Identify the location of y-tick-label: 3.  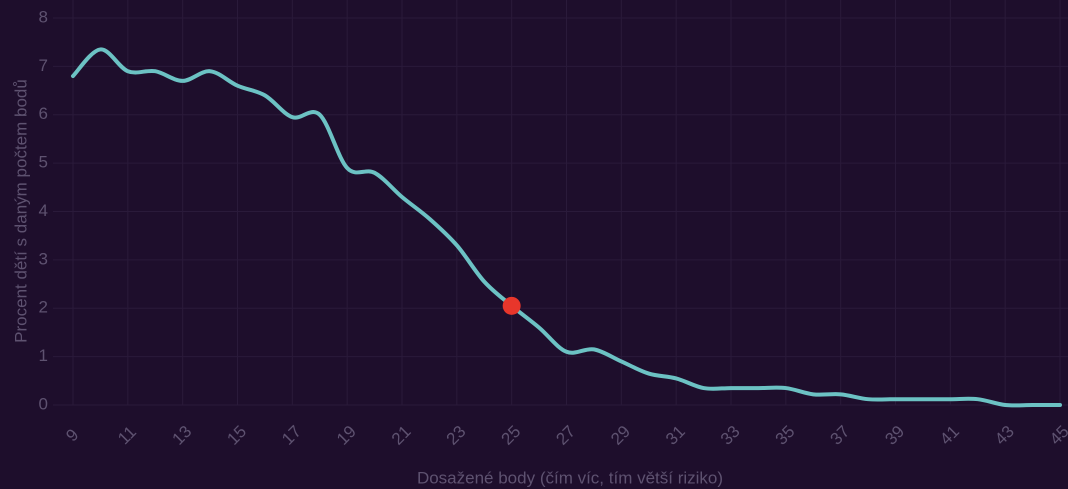
(43, 258).